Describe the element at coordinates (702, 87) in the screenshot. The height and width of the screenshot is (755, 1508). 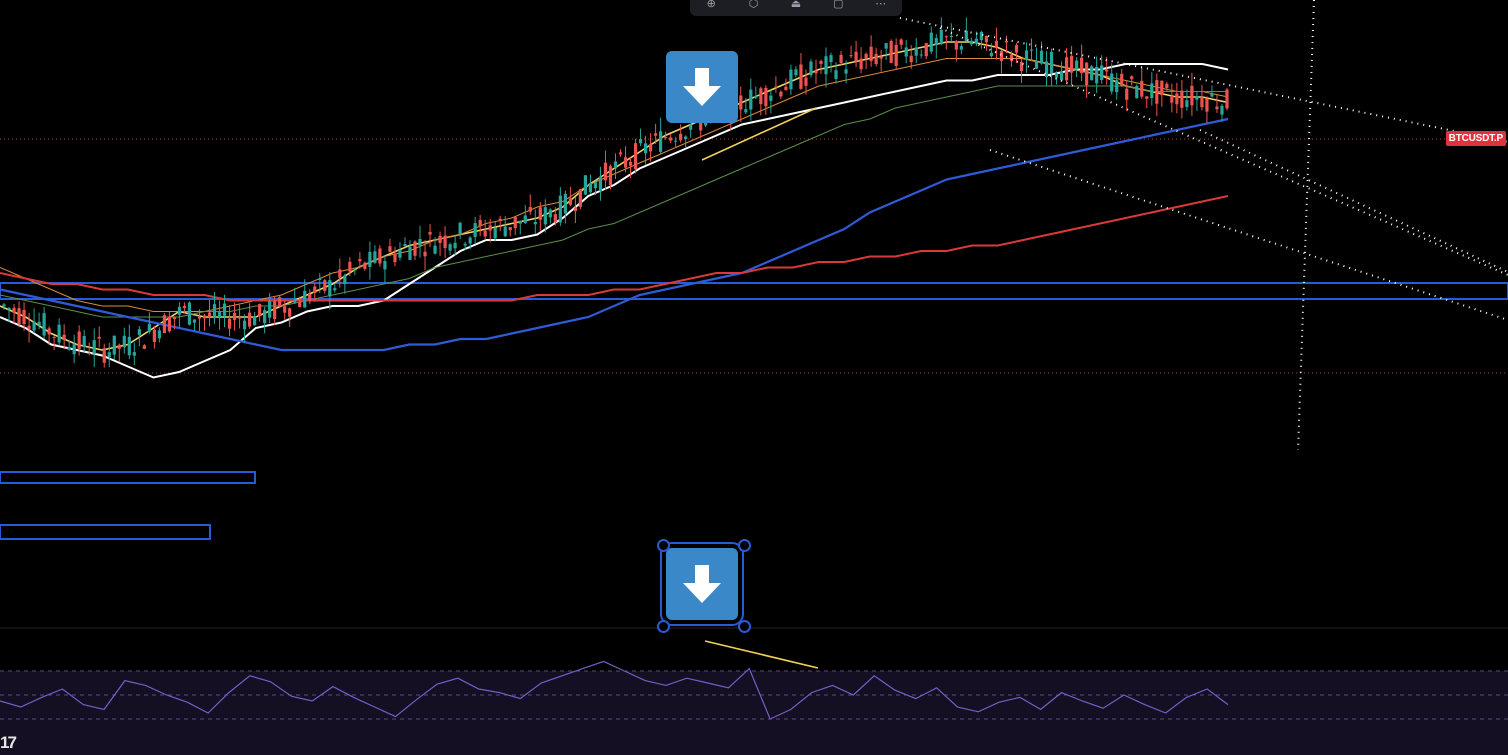
I see `down-arrow-marker-top` at that location.